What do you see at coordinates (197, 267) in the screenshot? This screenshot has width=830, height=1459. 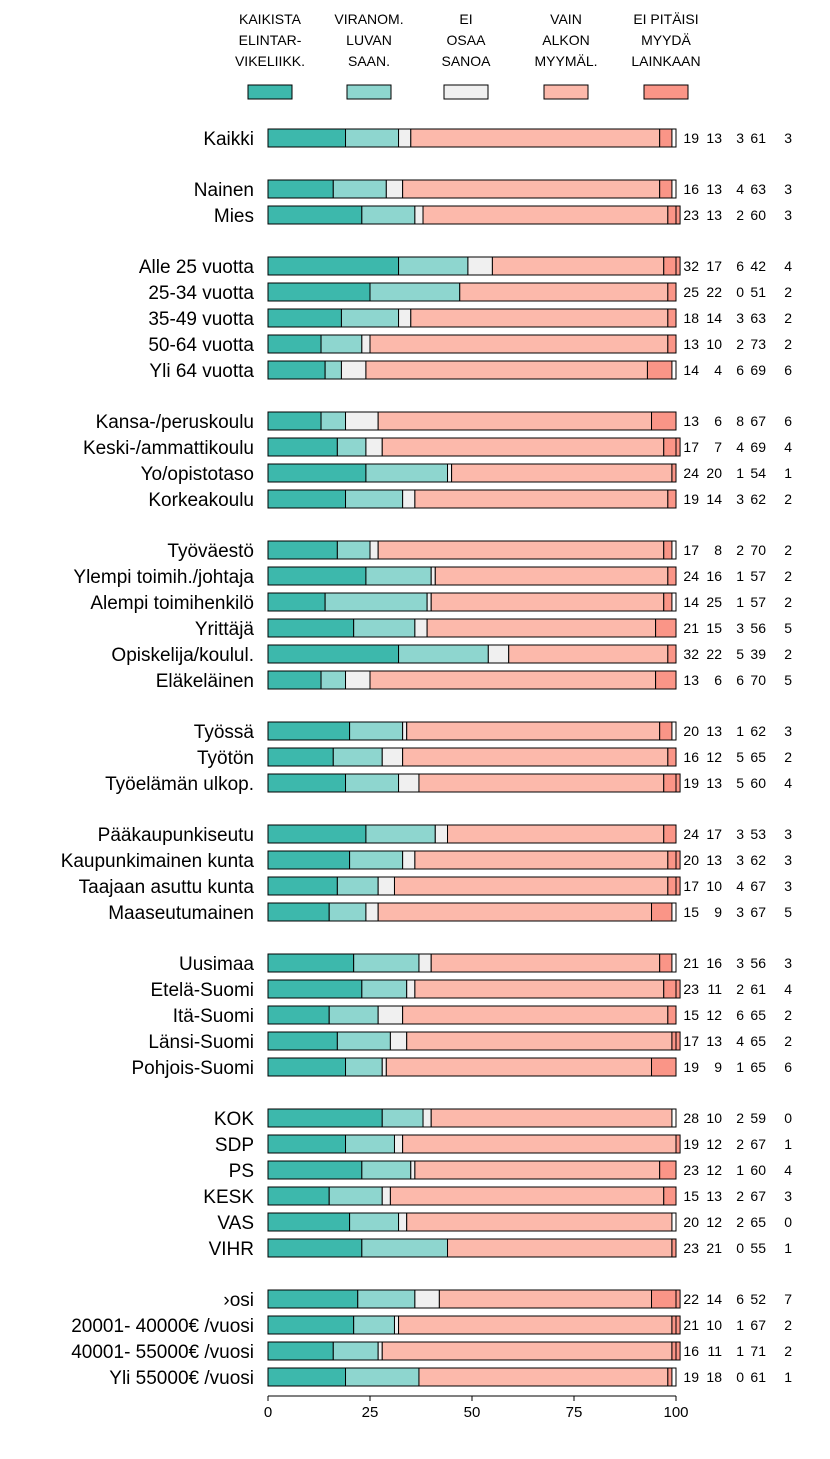 I see `row-label: Alle 25 vuotta` at bounding box center [197, 267].